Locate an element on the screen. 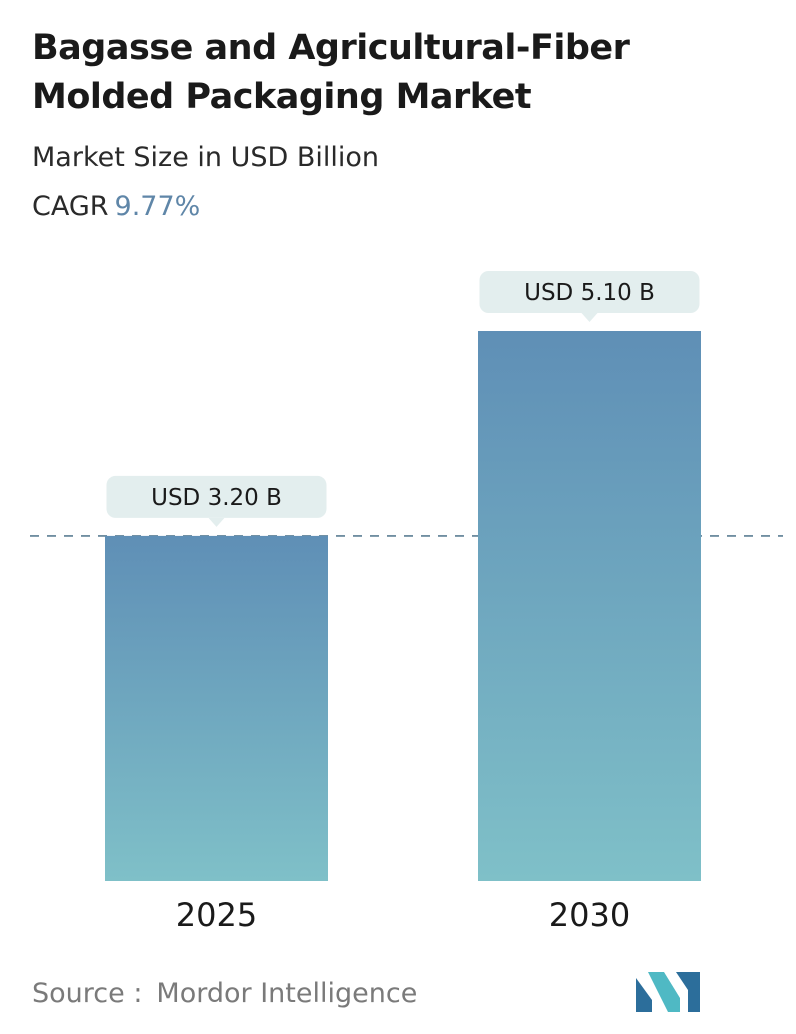 This screenshot has height=1034, width=796. chart-subtitle: Market Size in USD Billion is located at coordinates (206, 157).